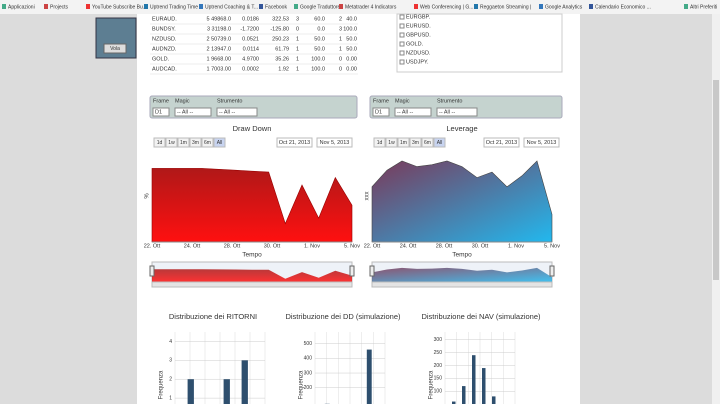 The image size is (720, 404). I want to click on y-tick-label: 2, so click(170, 380).